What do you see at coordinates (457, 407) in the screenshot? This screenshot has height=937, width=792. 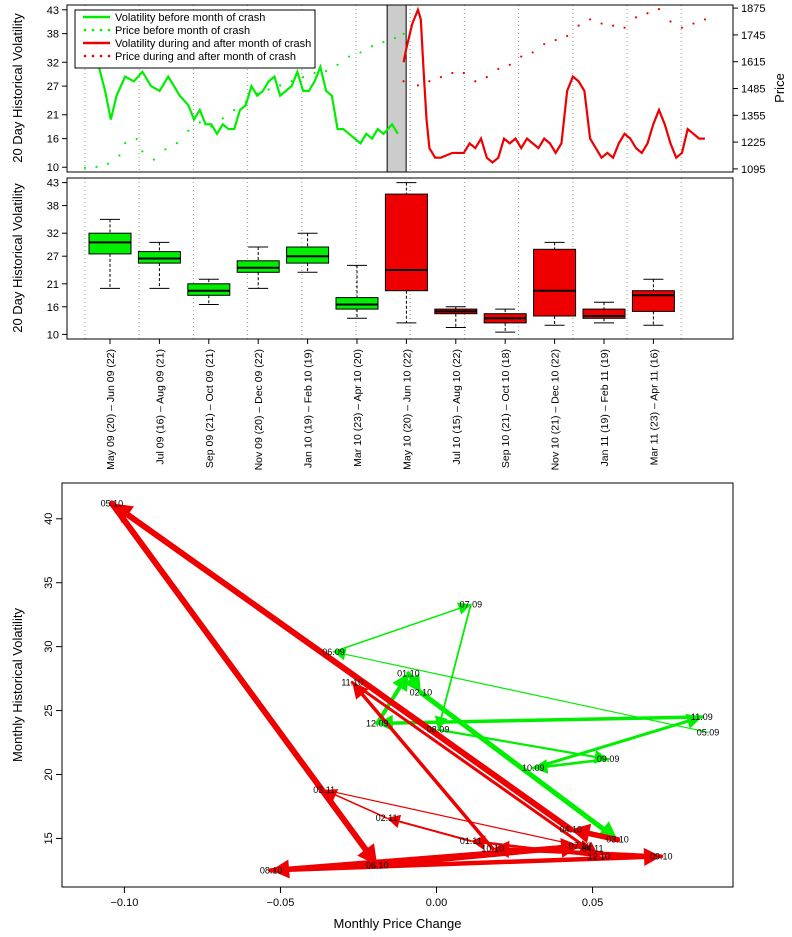 I see `x-tick-label: Jul 10 (15) – Aug 10 (22)` at bounding box center [457, 407].